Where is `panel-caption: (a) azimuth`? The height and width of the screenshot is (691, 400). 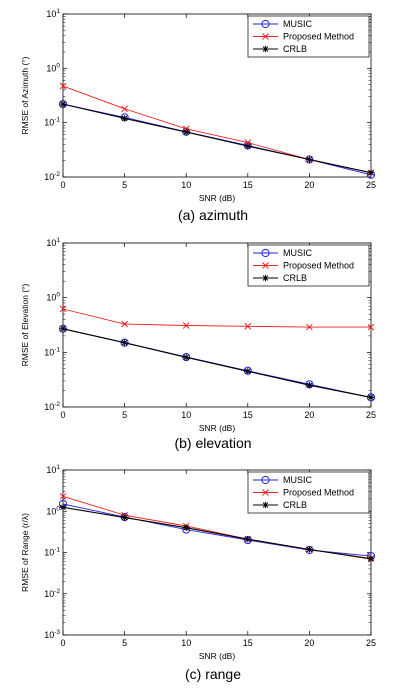 panel-caption: (a) azimuth is located at coordinates (213, 215).